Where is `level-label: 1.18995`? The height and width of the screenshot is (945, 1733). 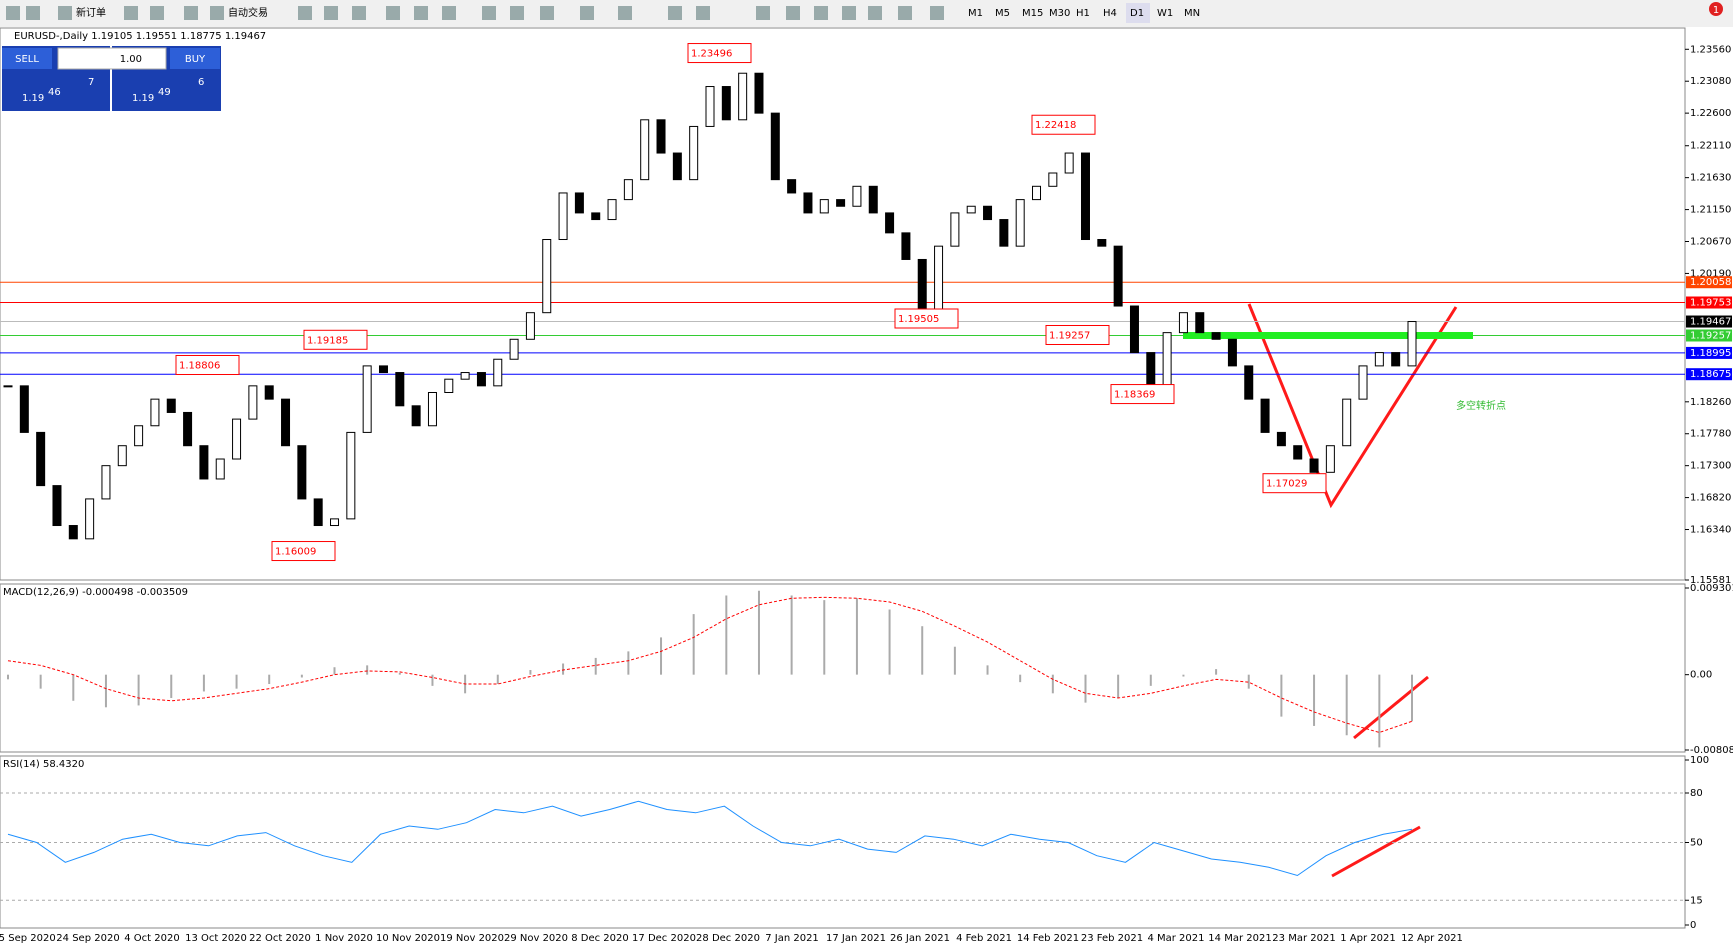 level-label: 1.18995 is located at coordinates (1710, 353).